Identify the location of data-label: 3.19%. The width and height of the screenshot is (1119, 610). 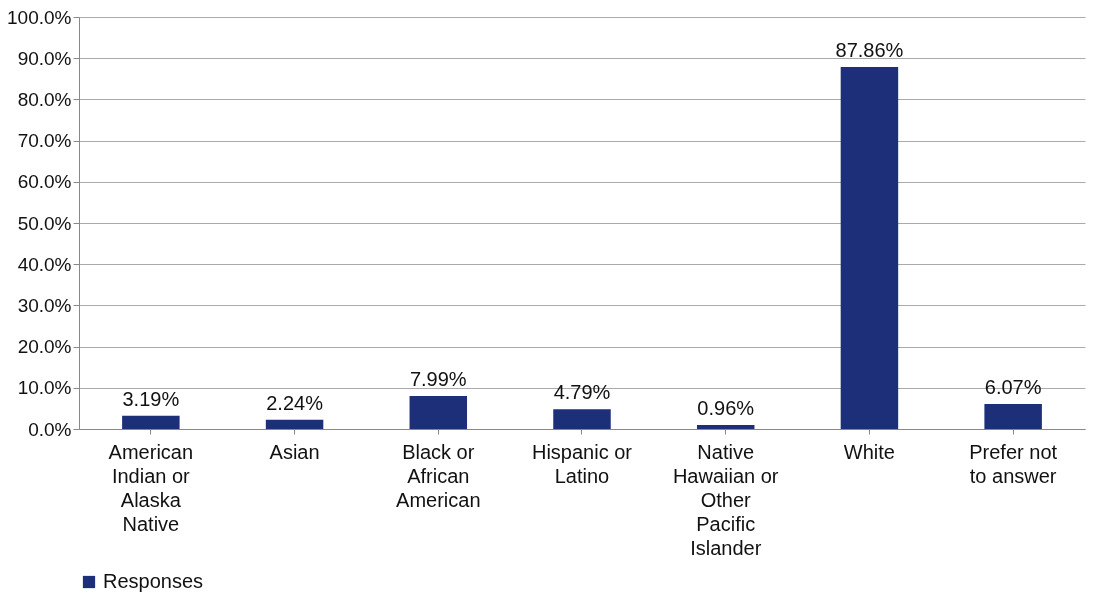
(151, 398).